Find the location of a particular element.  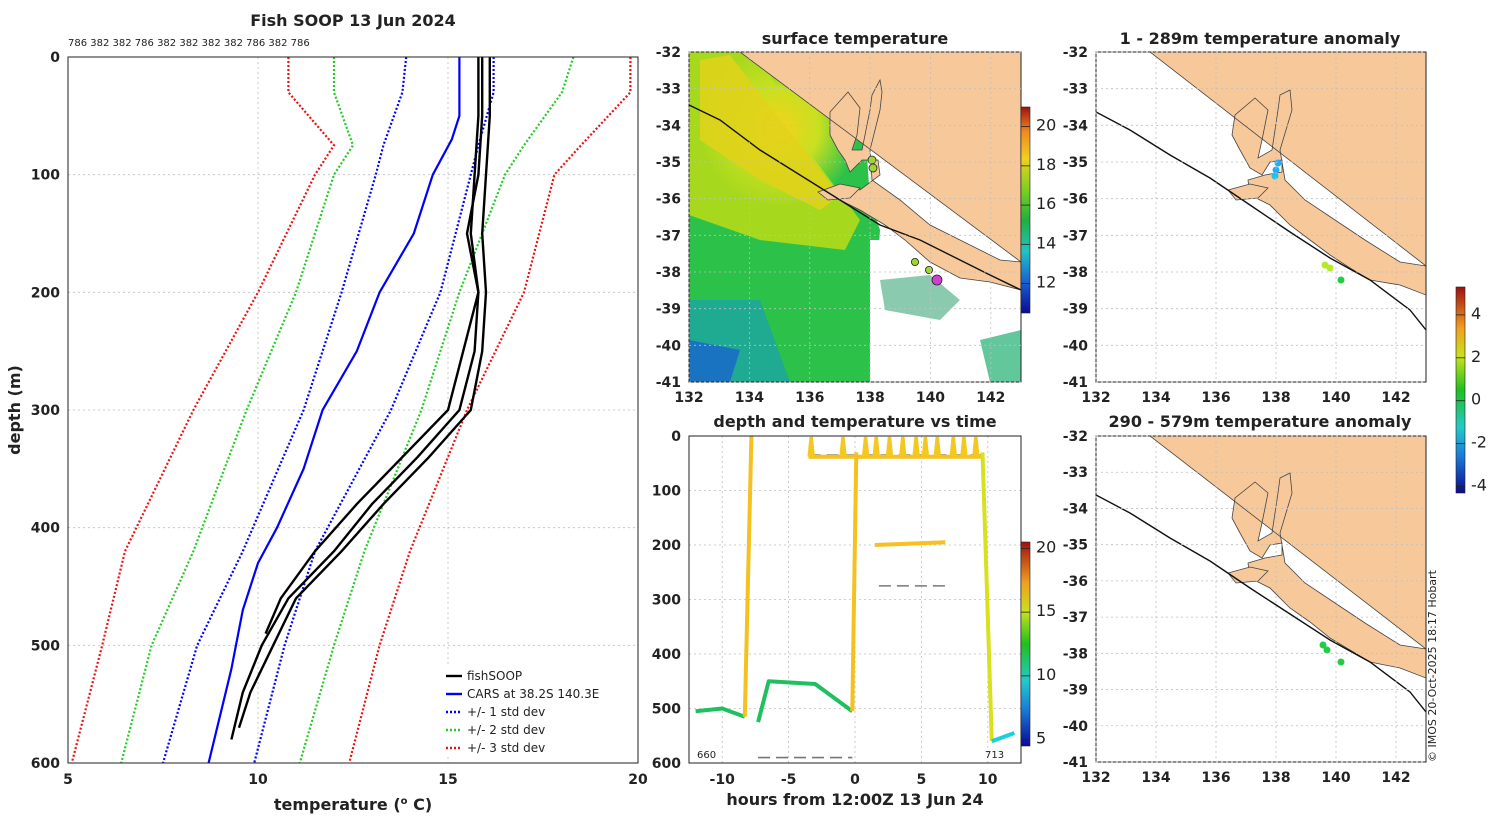

sst-title: surface temperature is located at coordinates (855, 38).